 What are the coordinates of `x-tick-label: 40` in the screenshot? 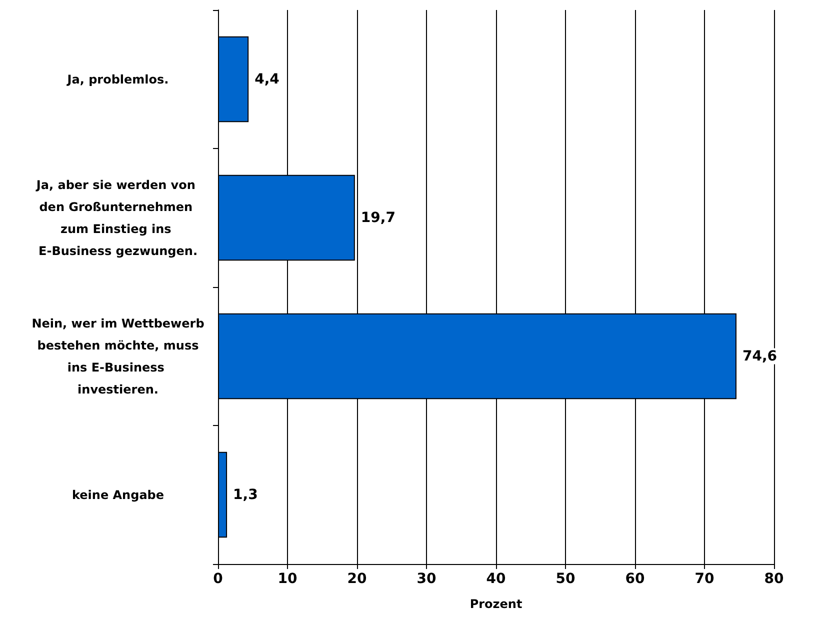 It's located at (496, 579).